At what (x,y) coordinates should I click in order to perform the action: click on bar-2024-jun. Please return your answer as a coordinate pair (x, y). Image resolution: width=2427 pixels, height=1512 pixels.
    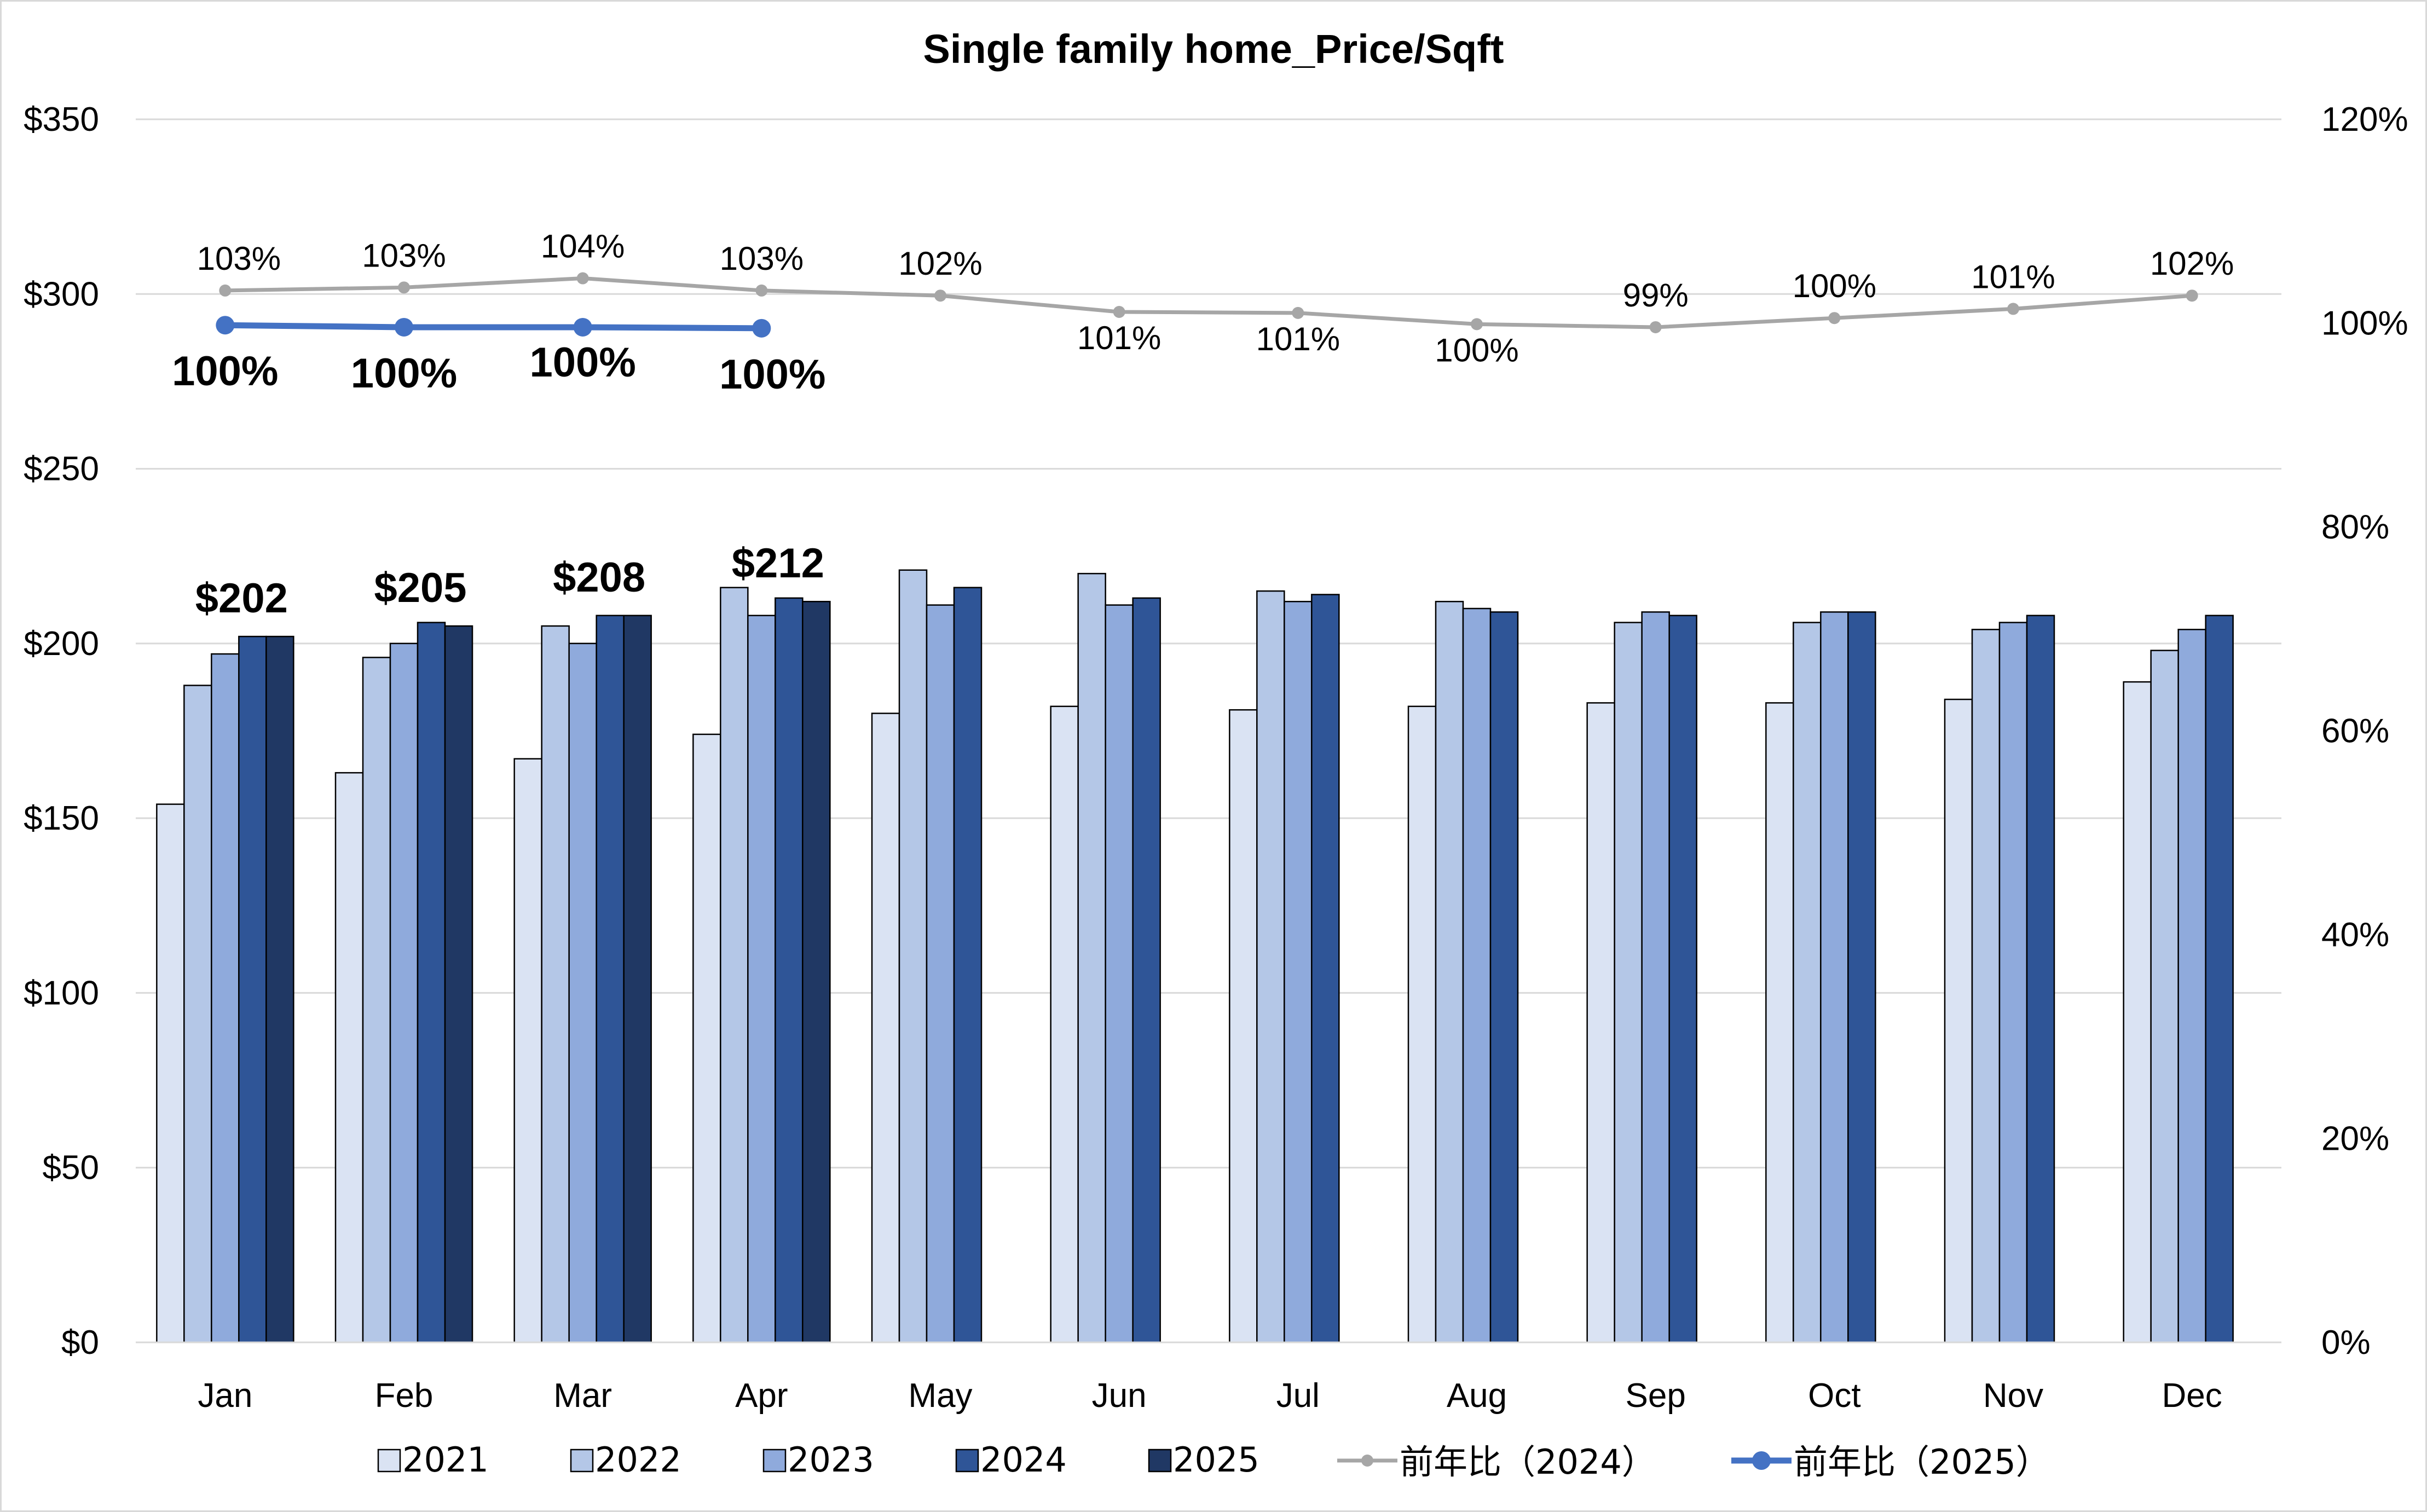
    Looking at the image, I should click on (1146, 970).